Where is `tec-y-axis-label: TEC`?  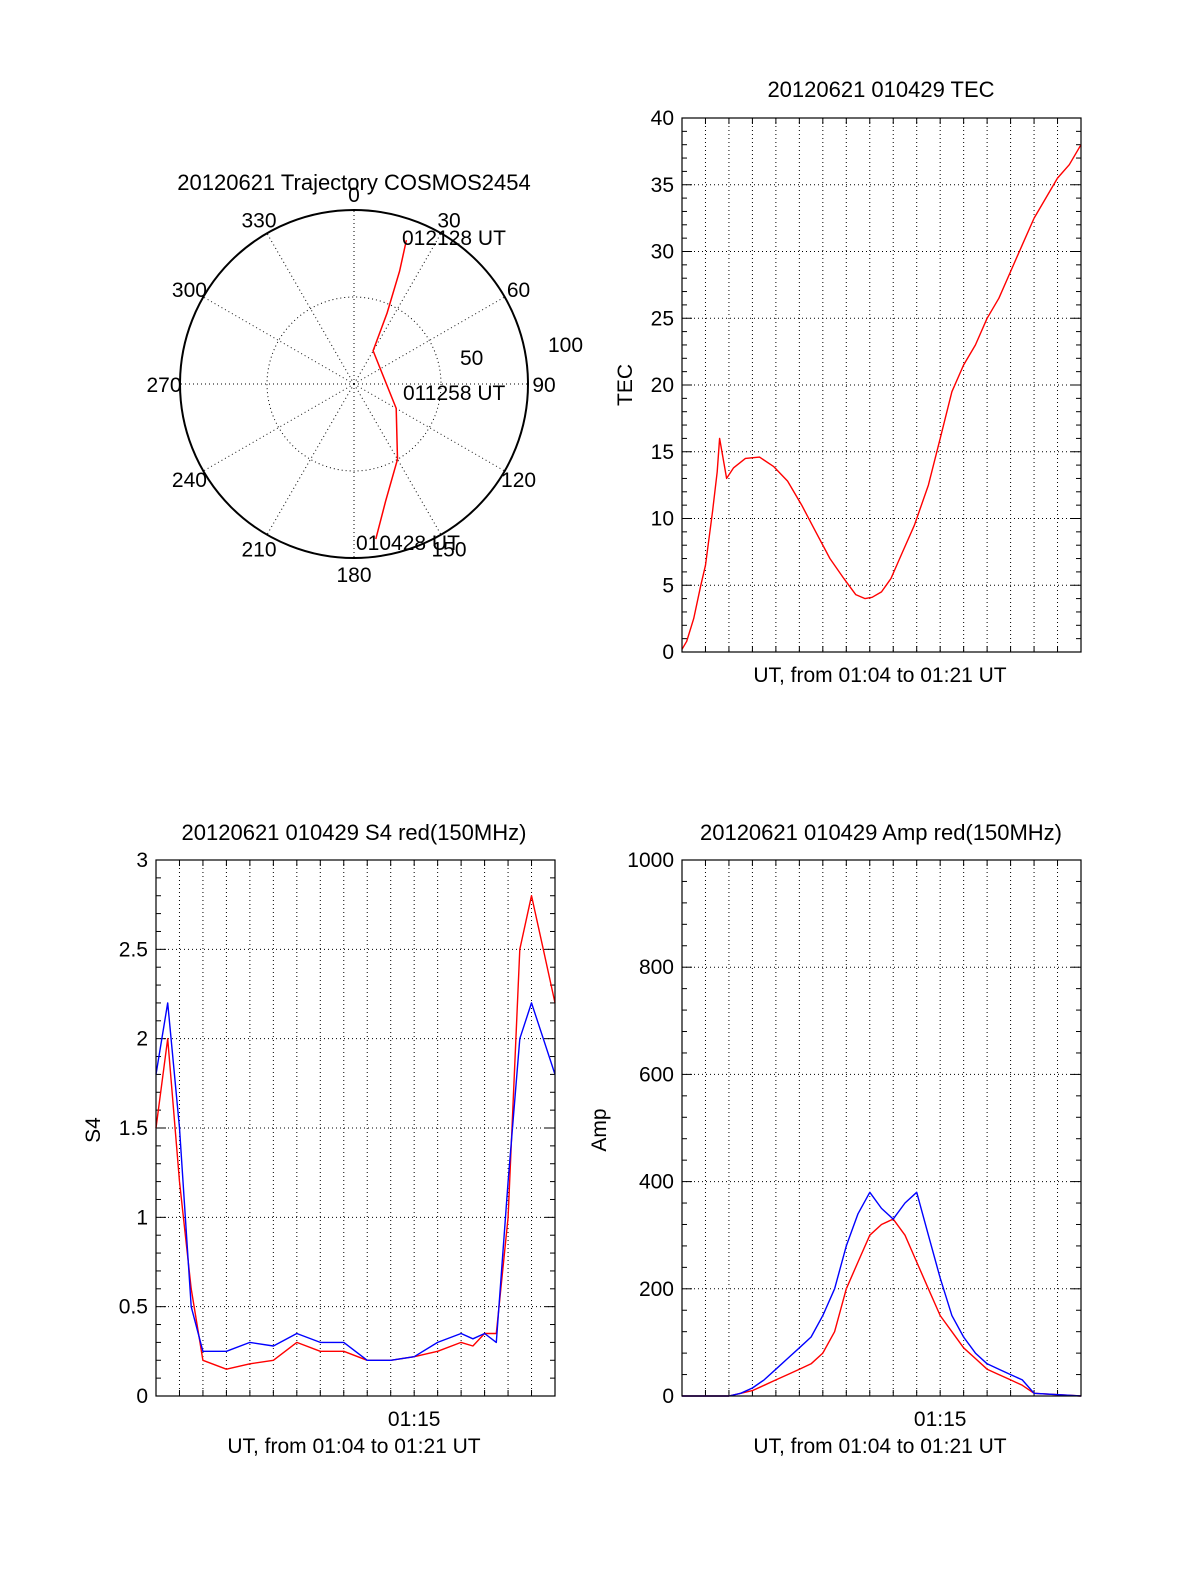 tec-y-axis-label: TEC is located at coordinates (625, 385).